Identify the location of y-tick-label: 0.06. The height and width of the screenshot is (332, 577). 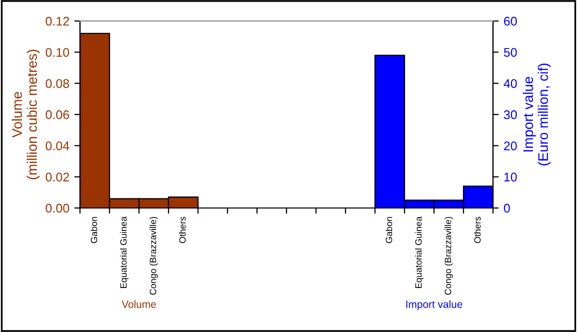
(58, 115).